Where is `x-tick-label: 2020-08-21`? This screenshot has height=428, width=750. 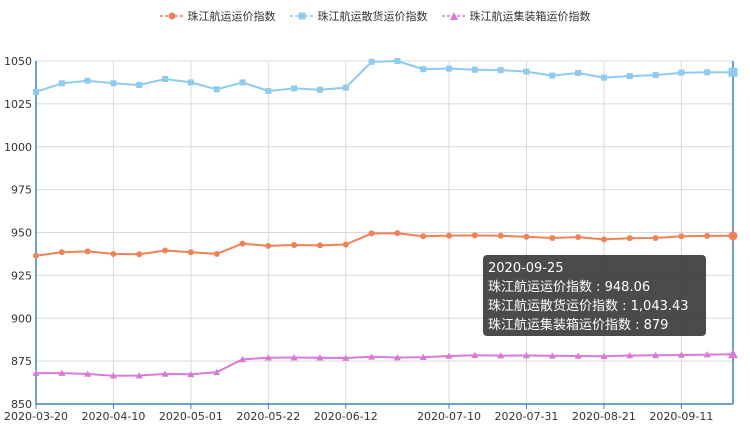 x-tick-label: 2020-08-21 is located at coordinates (604, 416).